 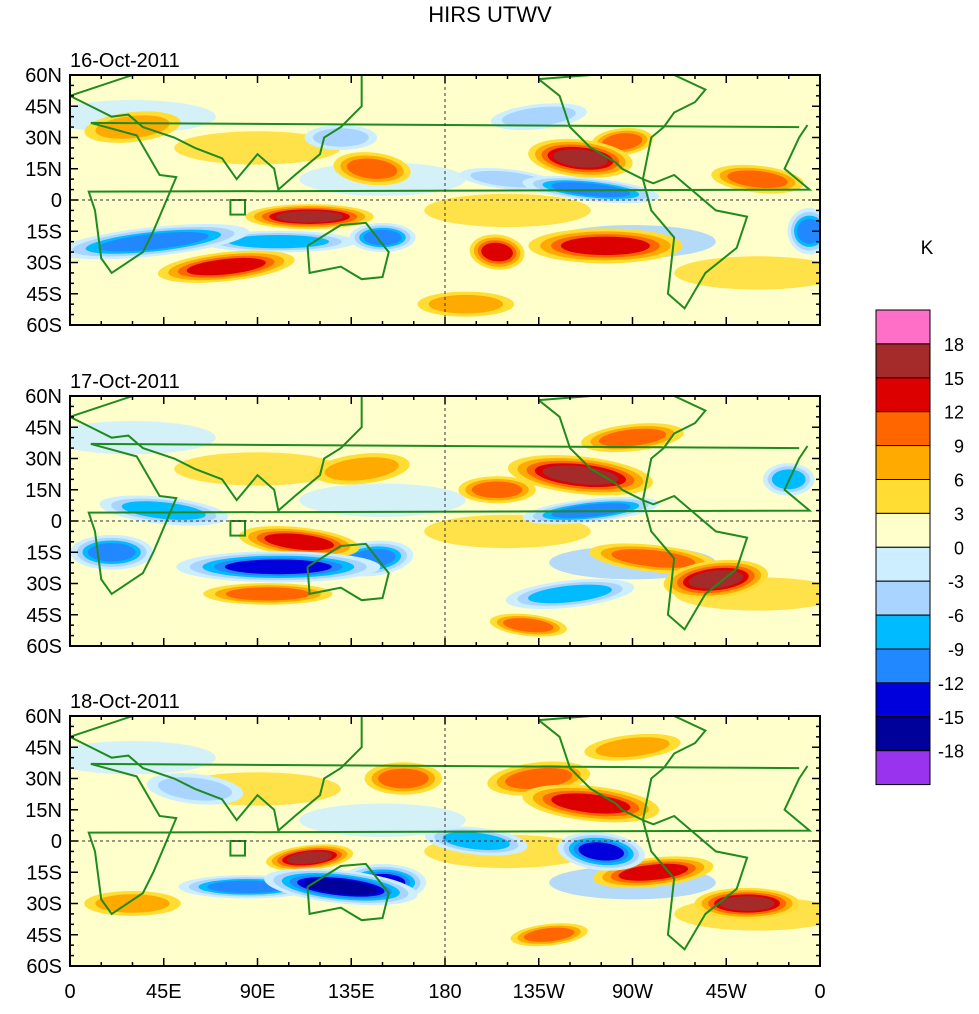 I want to click on colorbar-label: -9, so click(x=956, y=650).